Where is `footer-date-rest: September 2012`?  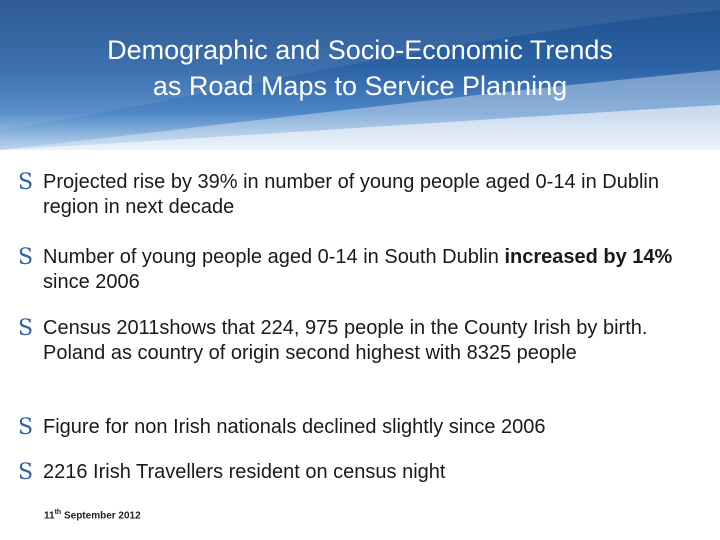
footer-date-rest: September 2012 is located at coordinates (101, 516).